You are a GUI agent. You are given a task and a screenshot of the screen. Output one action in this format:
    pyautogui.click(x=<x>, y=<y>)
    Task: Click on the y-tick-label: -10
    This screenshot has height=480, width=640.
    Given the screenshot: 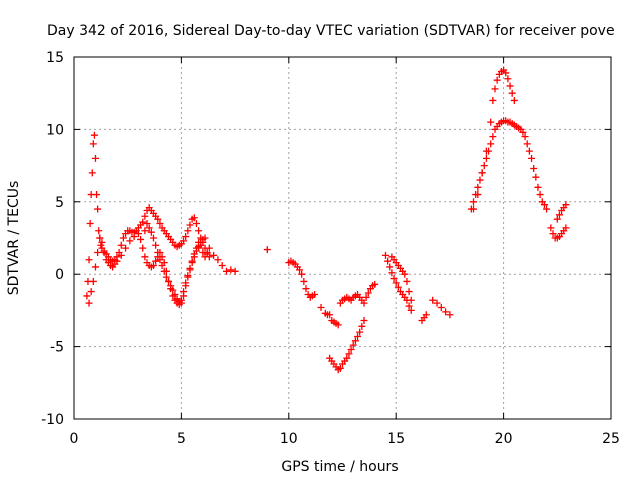 What is the action you would take?
    pyautogui.click(x=52, y=420)
    